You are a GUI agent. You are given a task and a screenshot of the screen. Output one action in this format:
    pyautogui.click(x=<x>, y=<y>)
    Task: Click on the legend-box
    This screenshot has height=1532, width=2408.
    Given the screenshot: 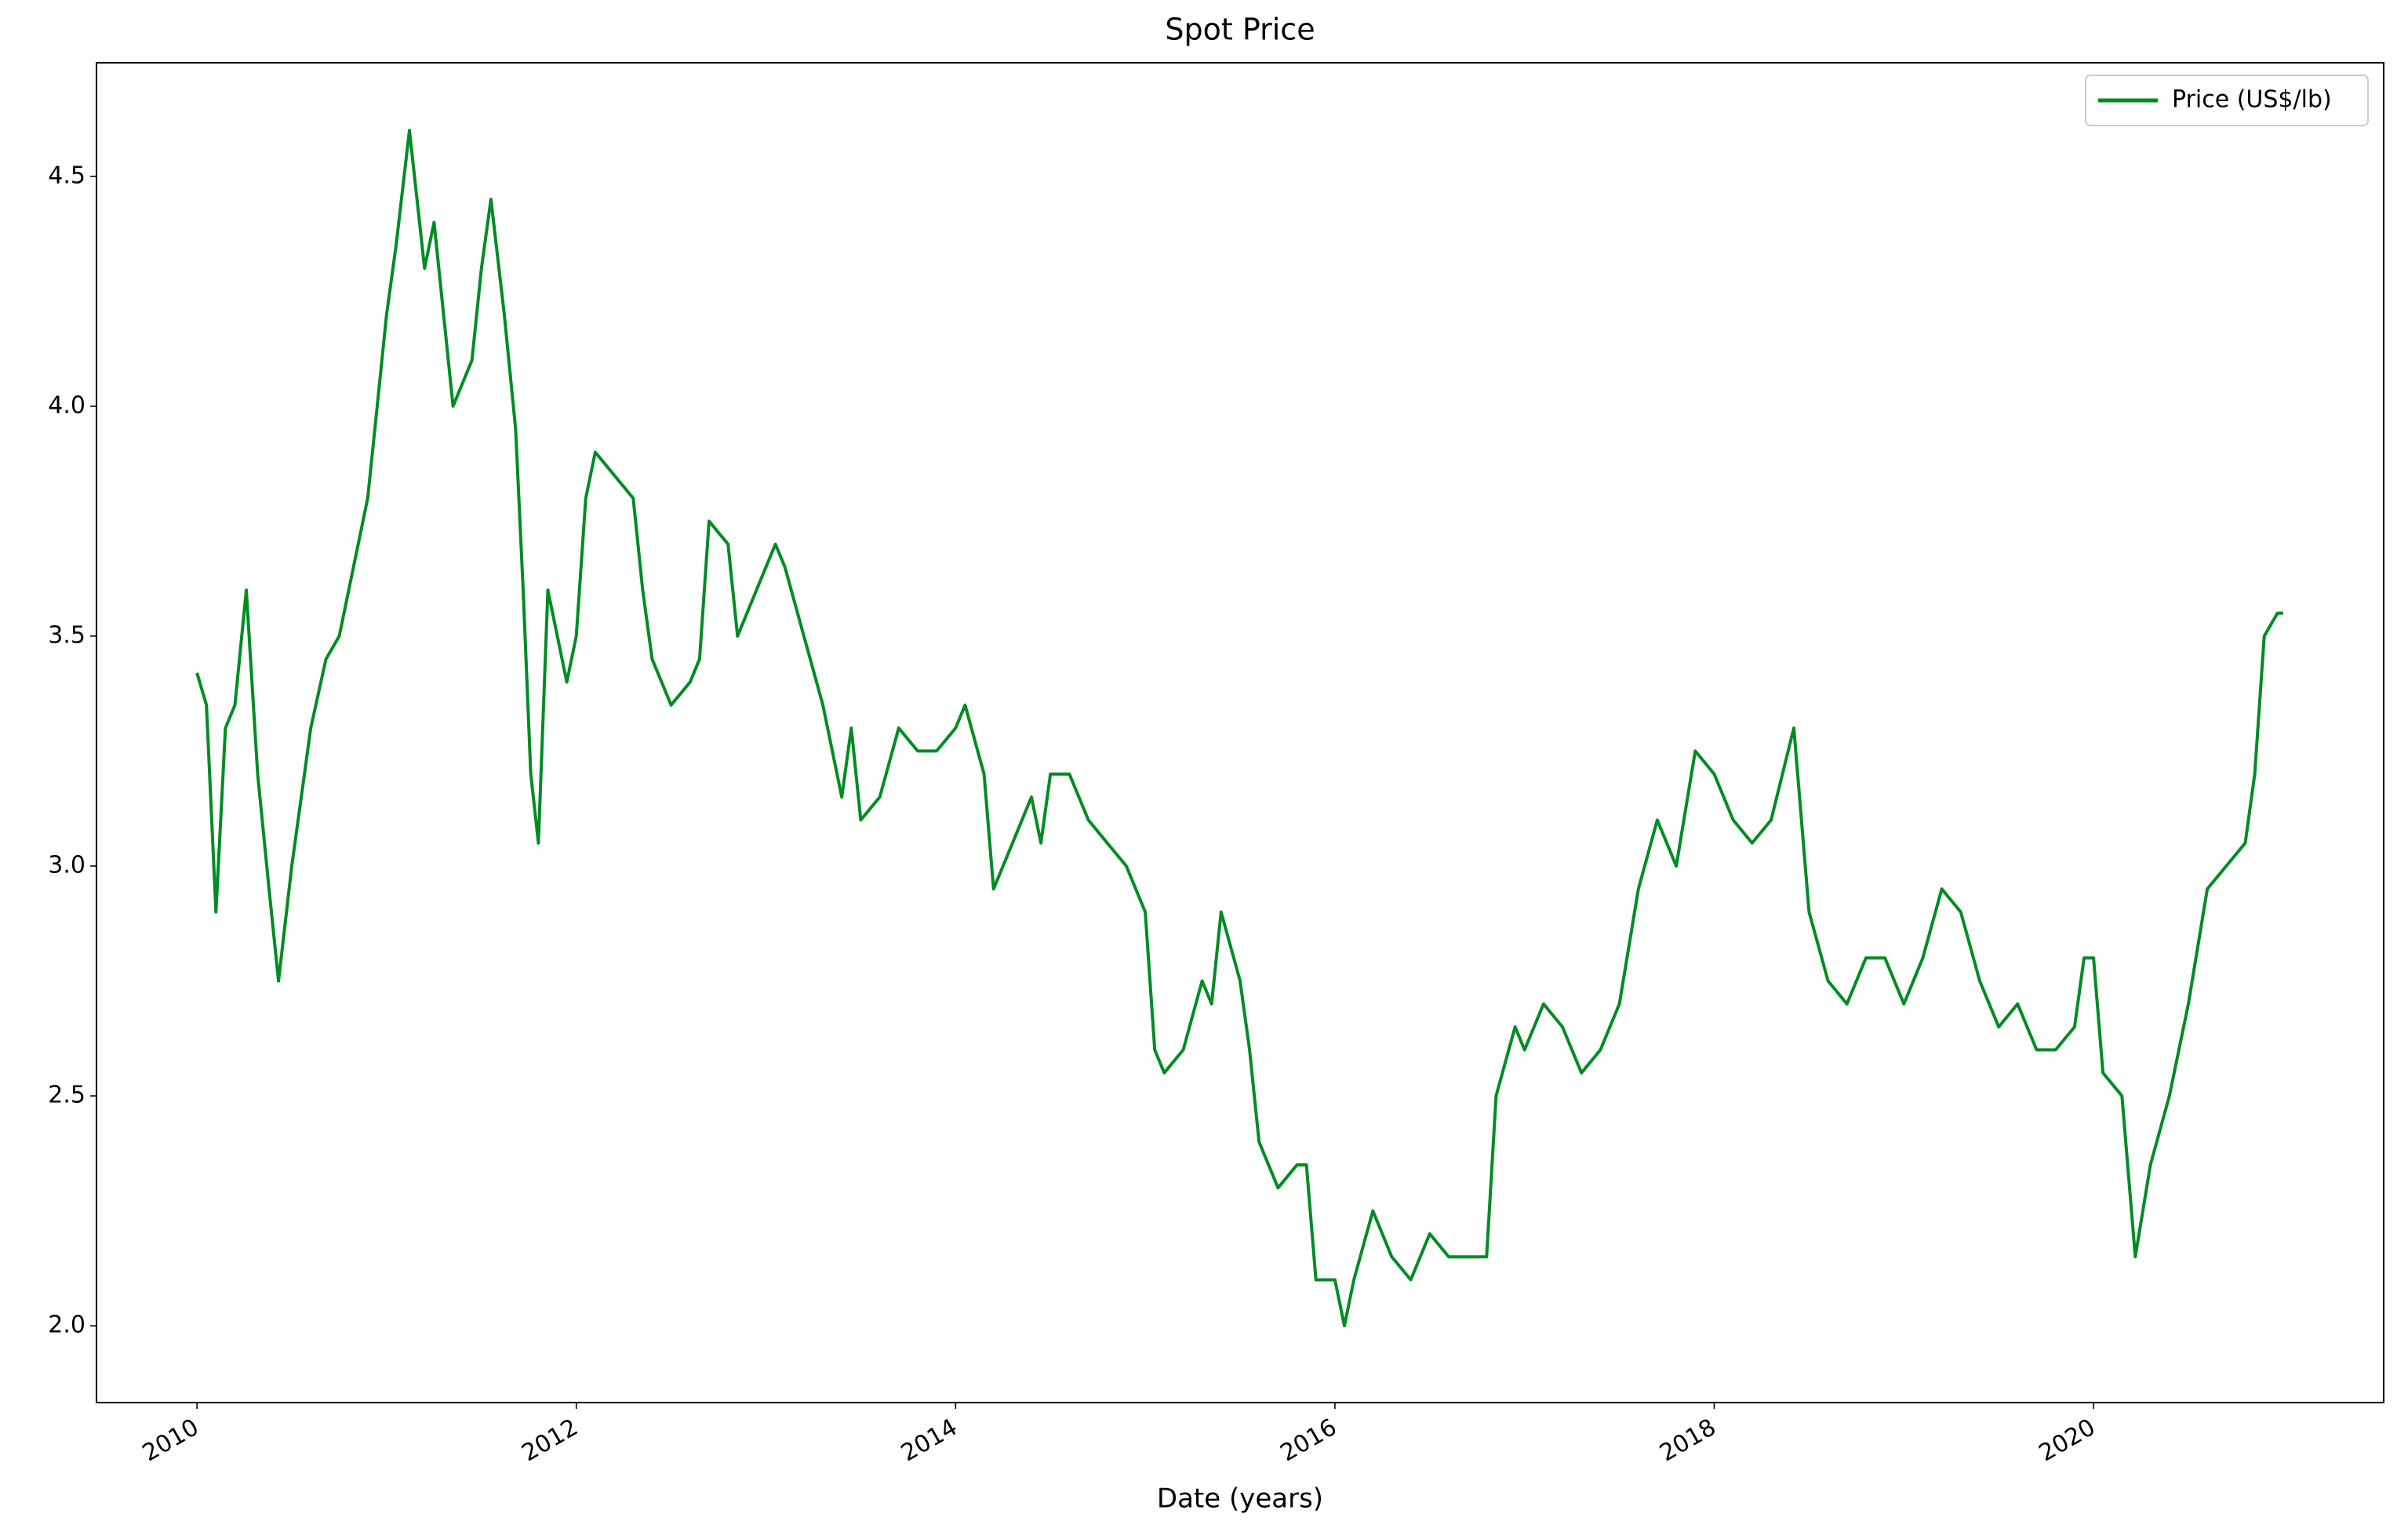 What is the action you would take?
    pyautogui.click(x=2227, y=100)
    